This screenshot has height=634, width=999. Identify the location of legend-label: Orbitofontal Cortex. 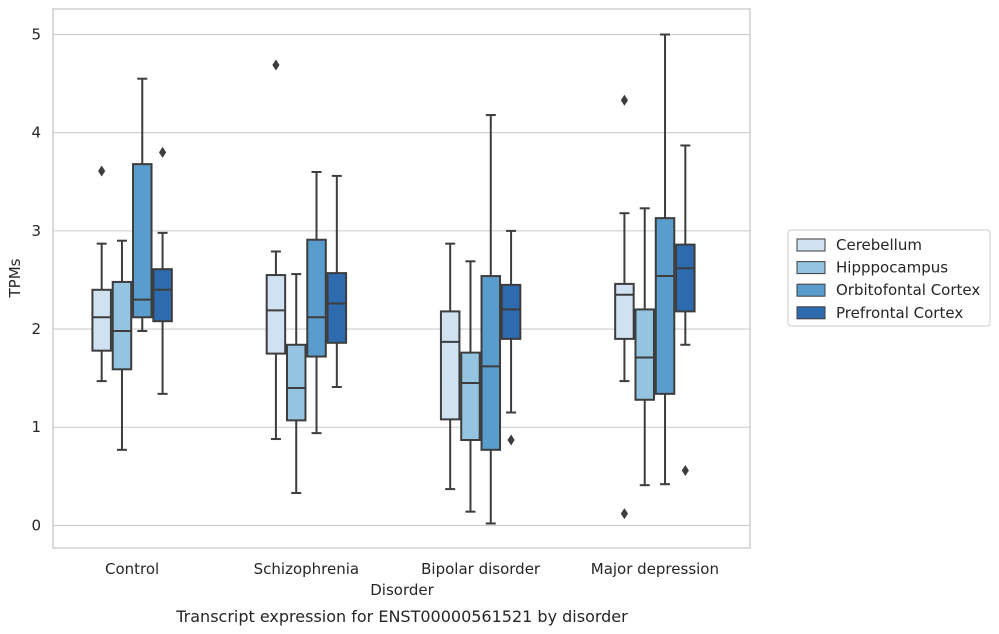
(908, 290).